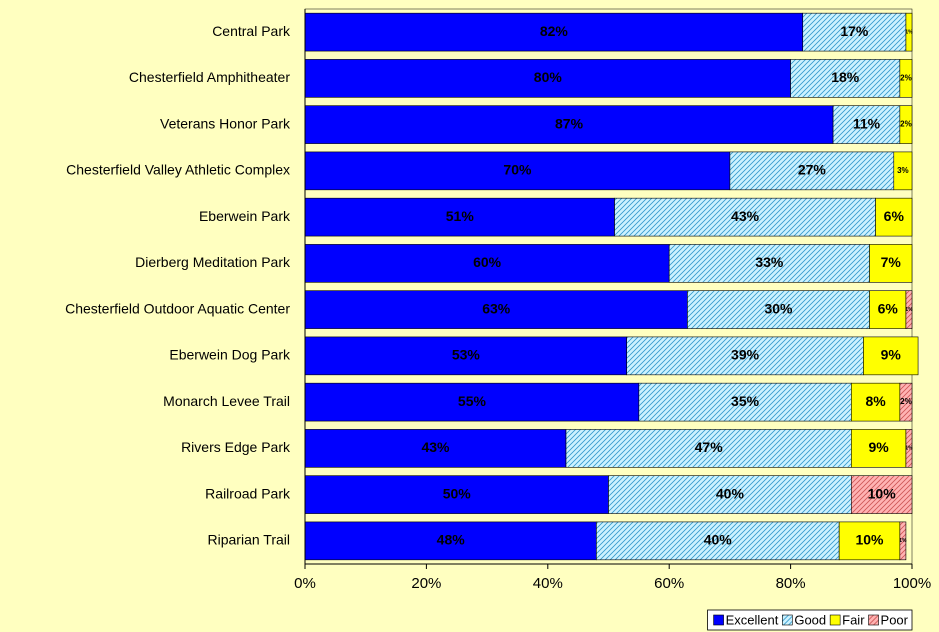 The width and height of the screenshot is (939, 632). What do you see at coordinates (245, 216) in the screenshot?
I see `category-label: Eberwein Park` at bounding box center [245, 216].